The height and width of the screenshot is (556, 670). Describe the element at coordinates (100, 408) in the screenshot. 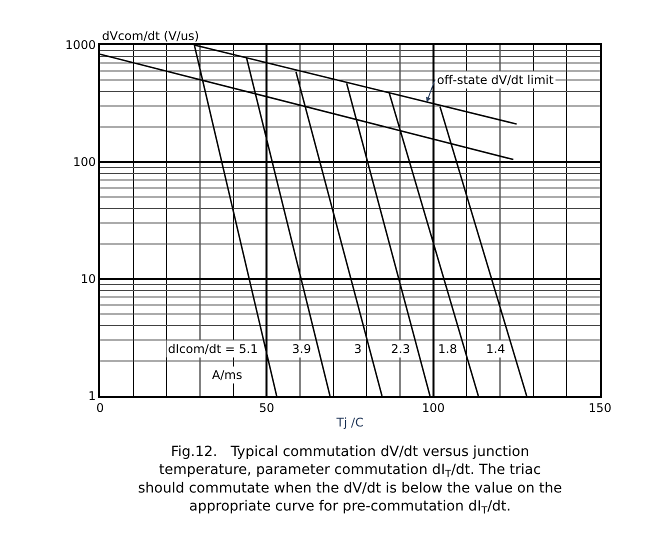

I see `x-tick-label: 0` at that location.